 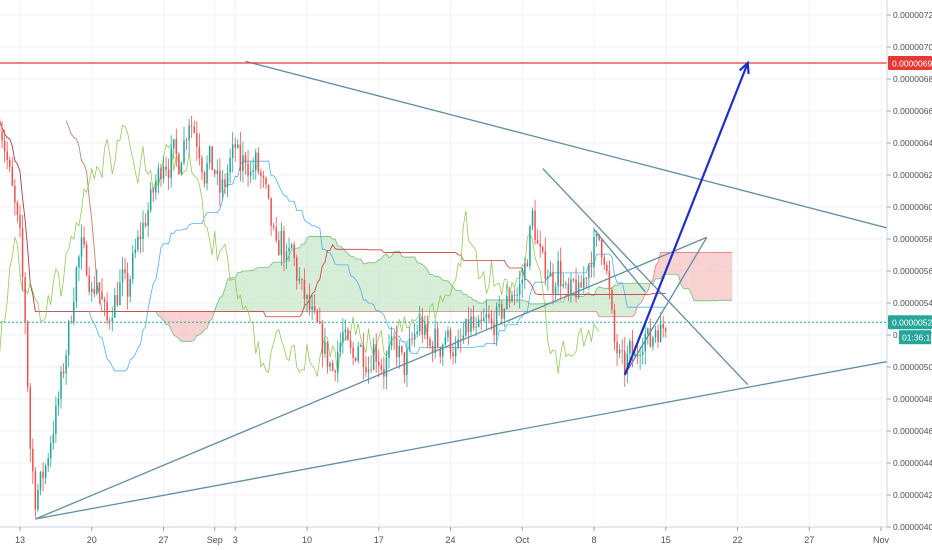 I want to click on x-tick-label: 20, so click(x=92, y=540).